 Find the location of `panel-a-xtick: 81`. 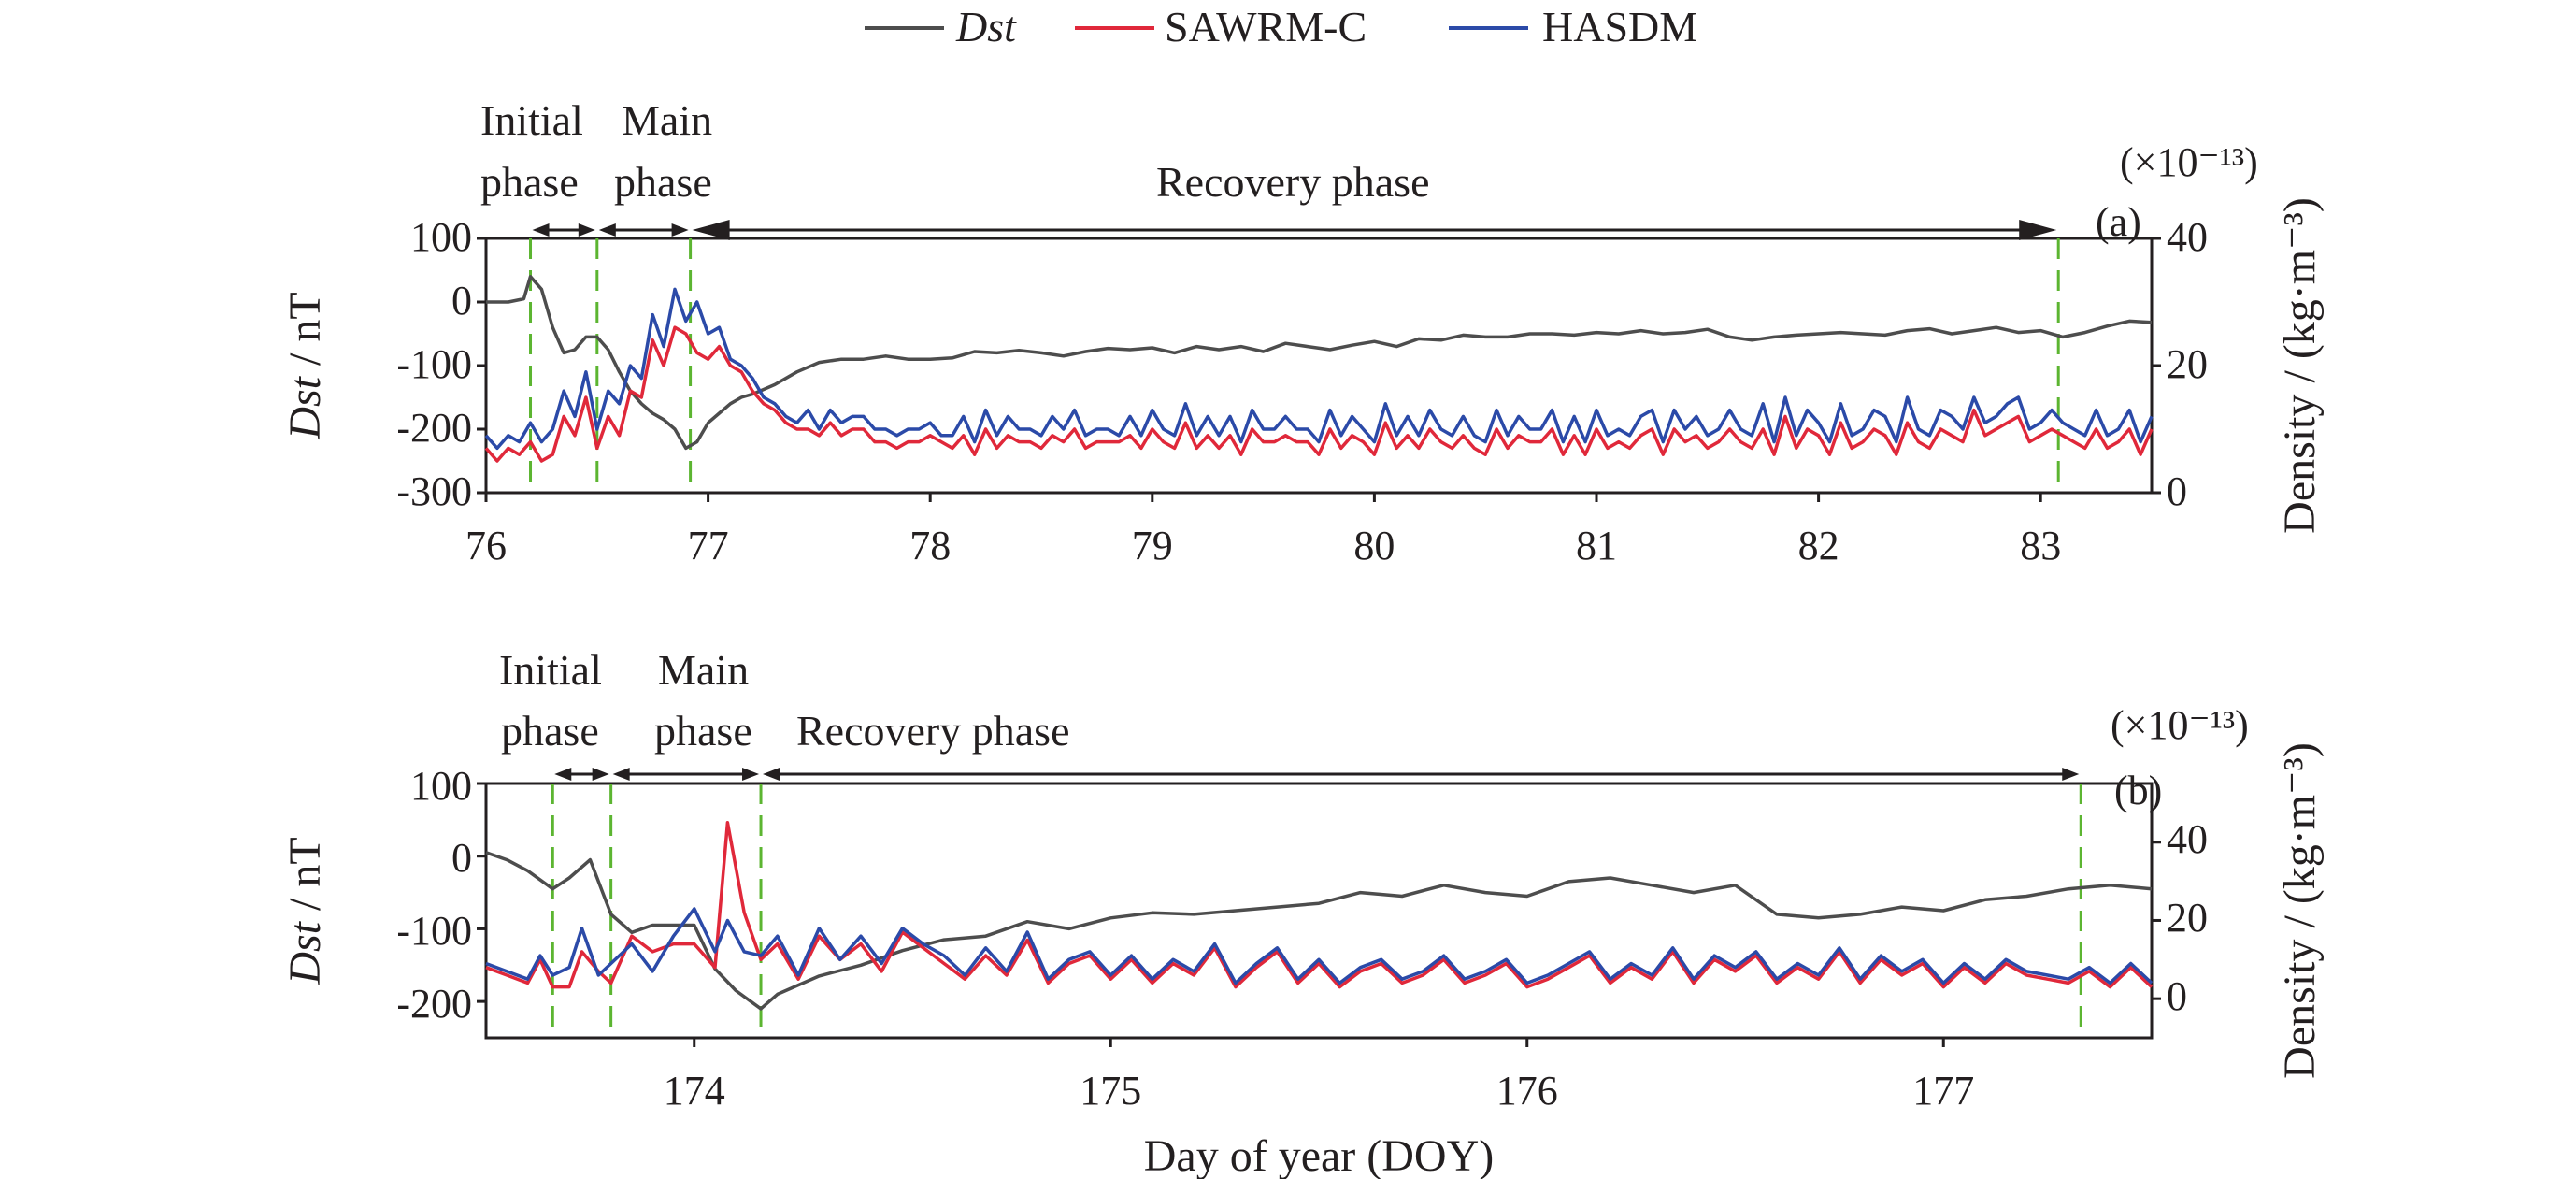

panel-a-xtick: 81 is located at coordinates (1596, 545).